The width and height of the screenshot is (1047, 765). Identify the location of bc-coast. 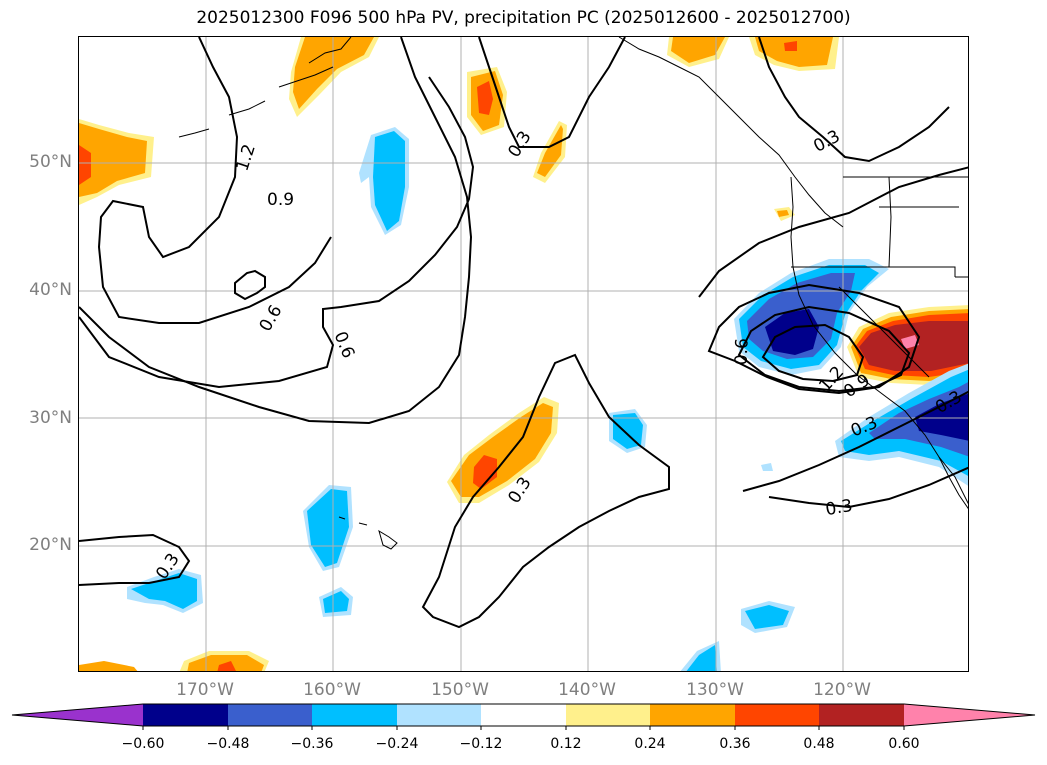
(731, 132).